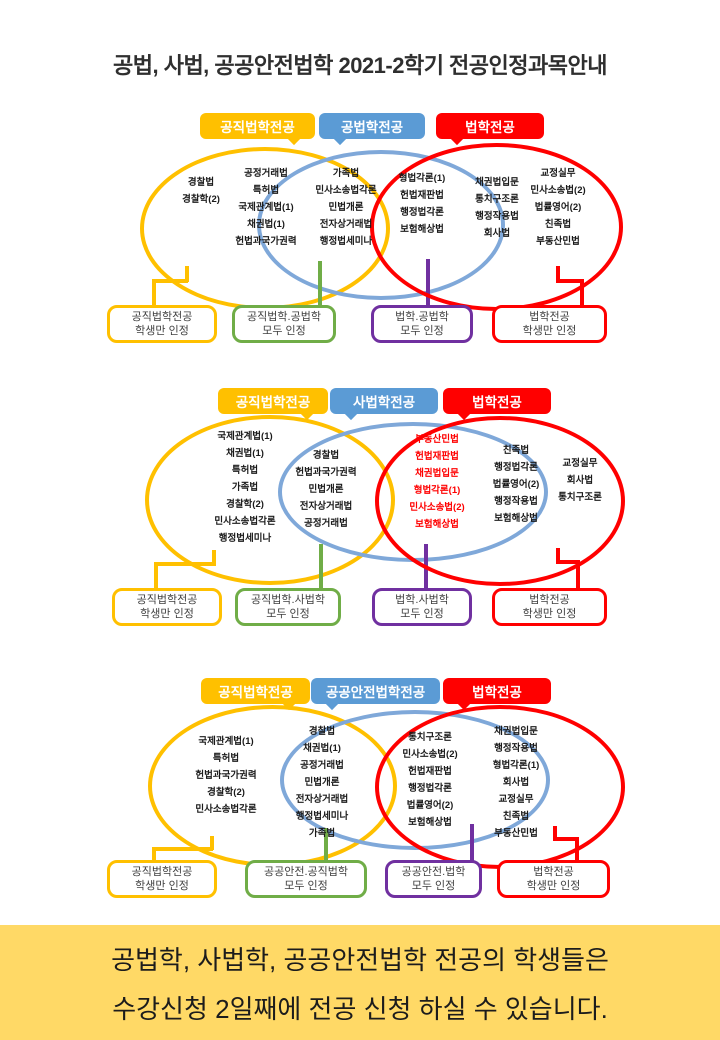 This screenshot has width=720, height=1040. What do you see at coordinates (322, 816) in the screenshot?
I see `course-item: 행정법세미나` at bounding box center [322, 816].